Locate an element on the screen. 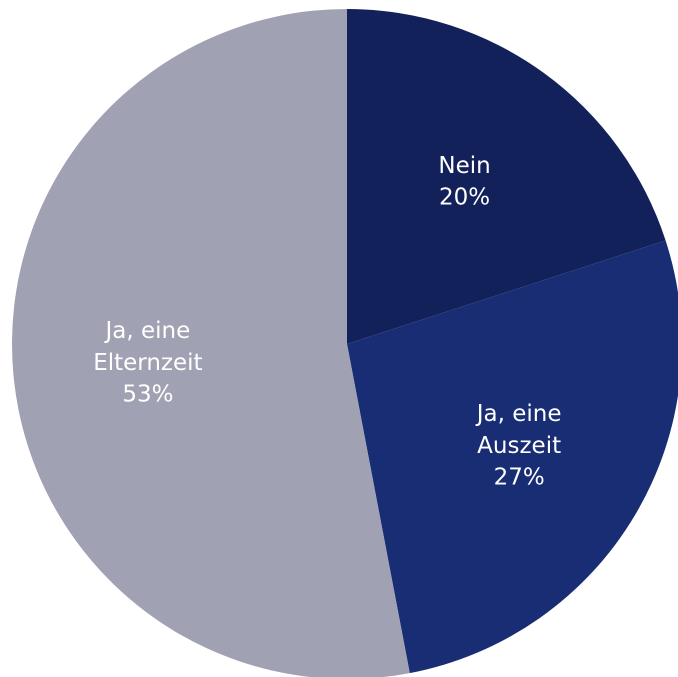  slice-label: Ja, eine Auszeit is located at coordinates (518, 429).